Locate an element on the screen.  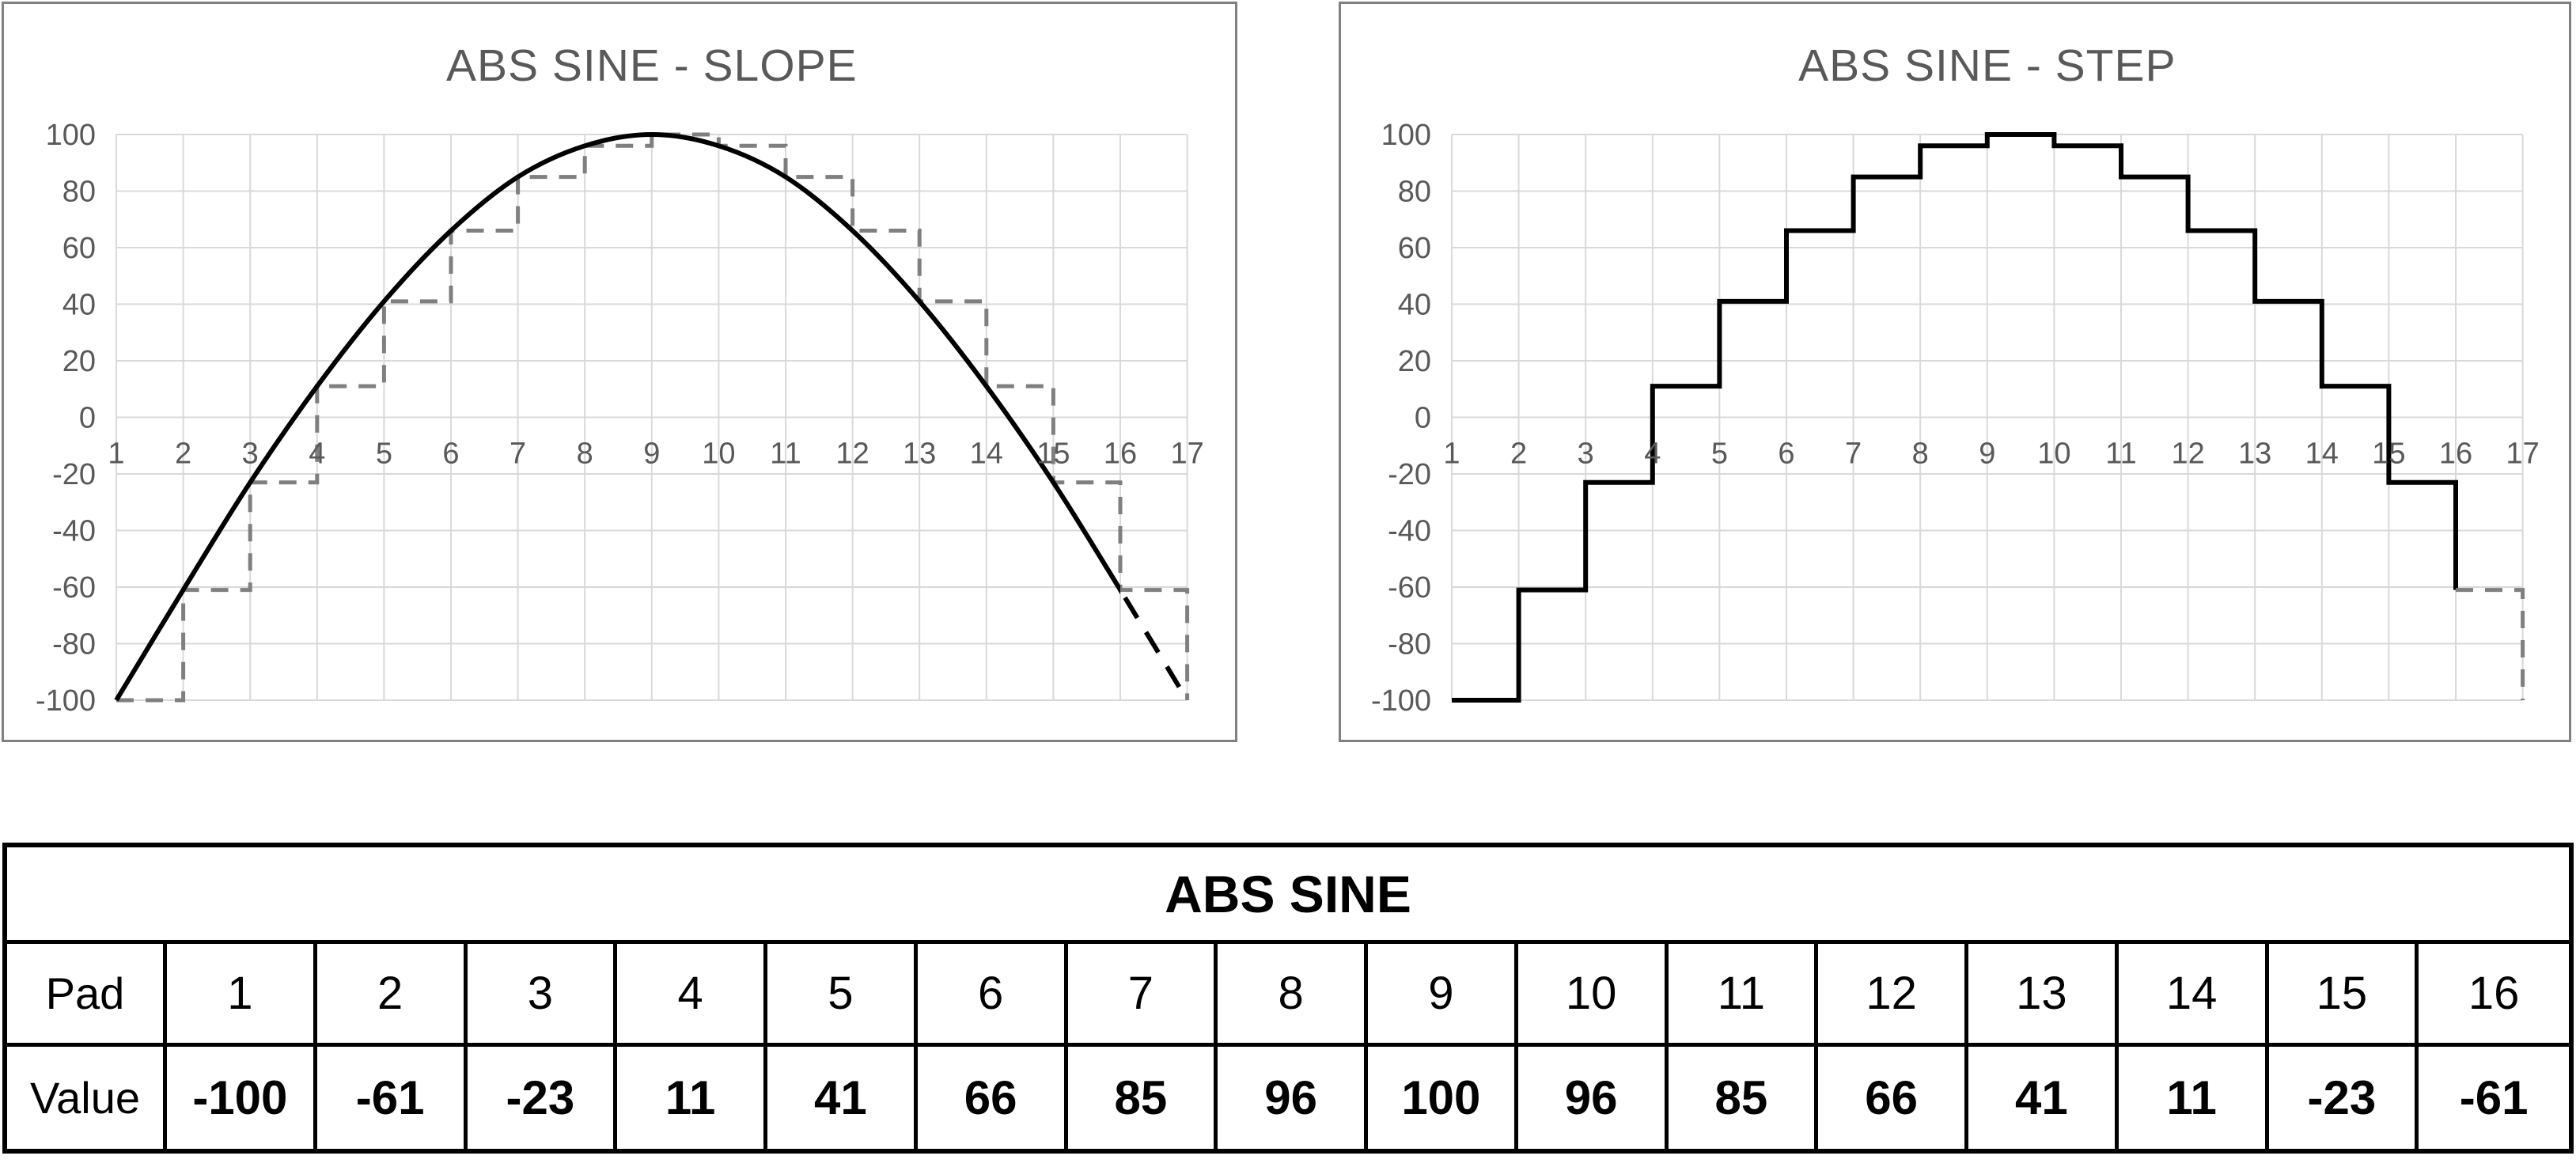
pad-cell: 15 is located at coordinates (2343, 995).